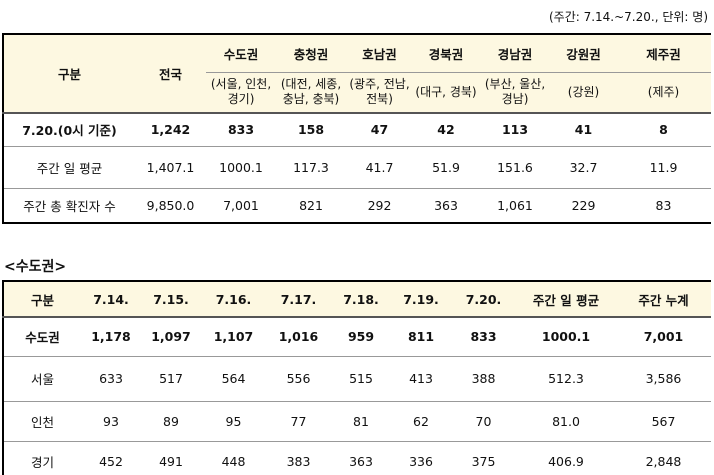  I want to click on unit-note: (주간: 7.14.~7.20., 단위: 명), so click(628, 17).